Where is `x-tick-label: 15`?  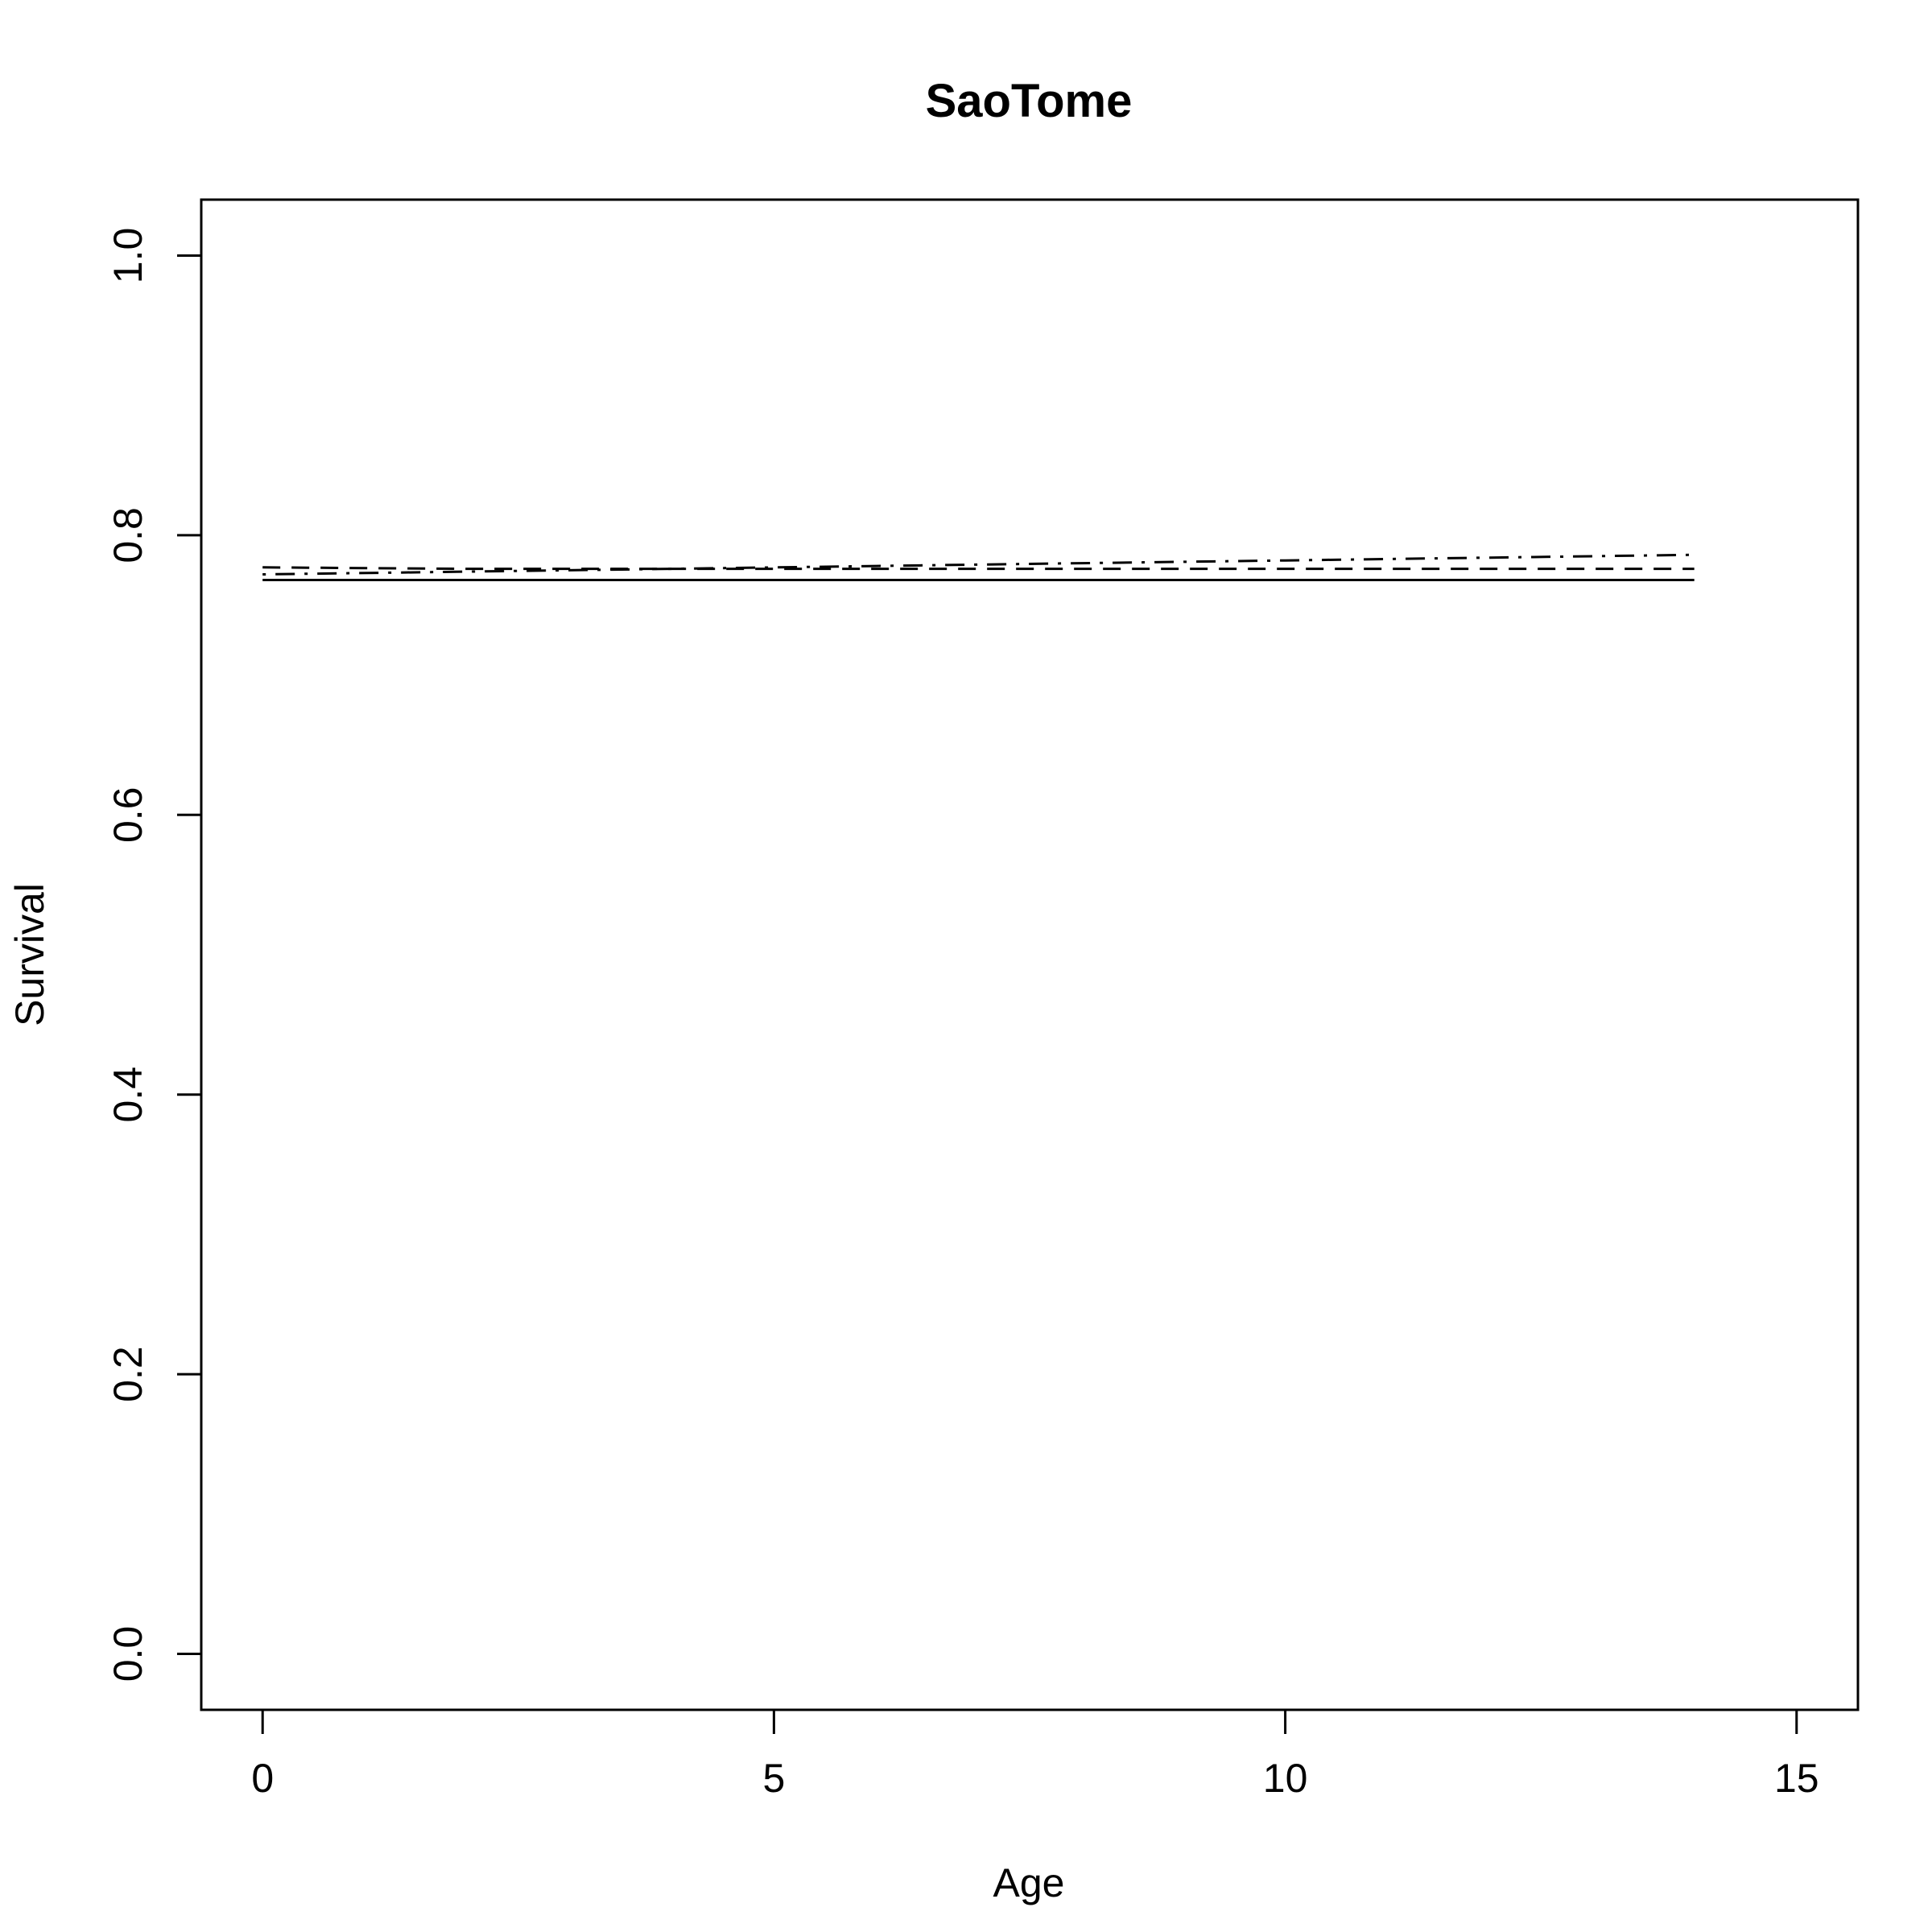
x-tick-label: 15 is located at coordinates (1796, 1778).